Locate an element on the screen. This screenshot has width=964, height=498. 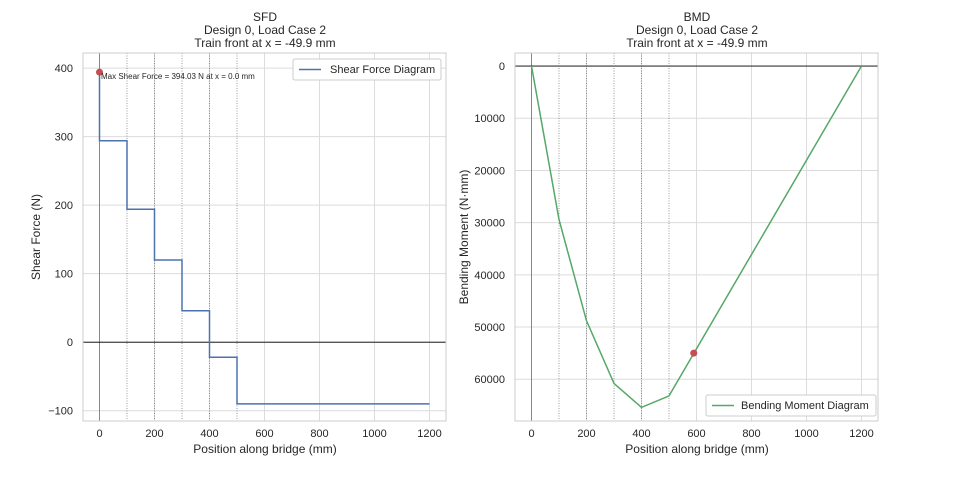
bmd-y-tick-label: 50000 is located at coordinates (489, 328).